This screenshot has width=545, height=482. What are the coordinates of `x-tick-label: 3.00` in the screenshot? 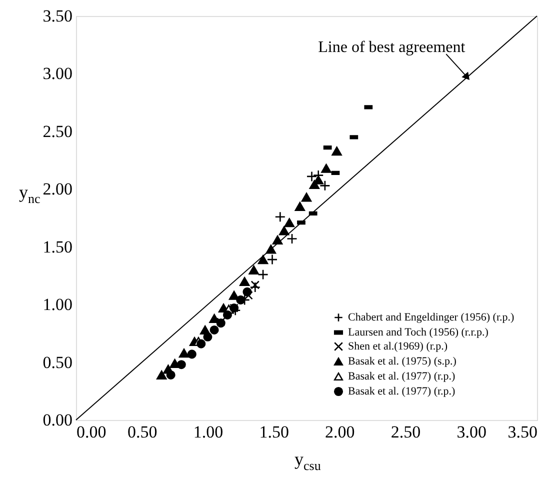 It's located at (471, 432).